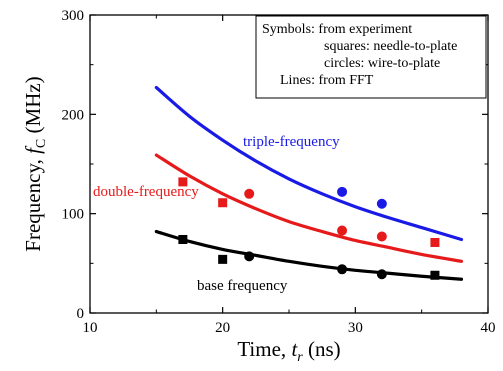  What do you see at coordinates (33, 203) in the screenshot?
I see `y-axis-label-prefix: Frequency,` at bounding box center [33, 203].